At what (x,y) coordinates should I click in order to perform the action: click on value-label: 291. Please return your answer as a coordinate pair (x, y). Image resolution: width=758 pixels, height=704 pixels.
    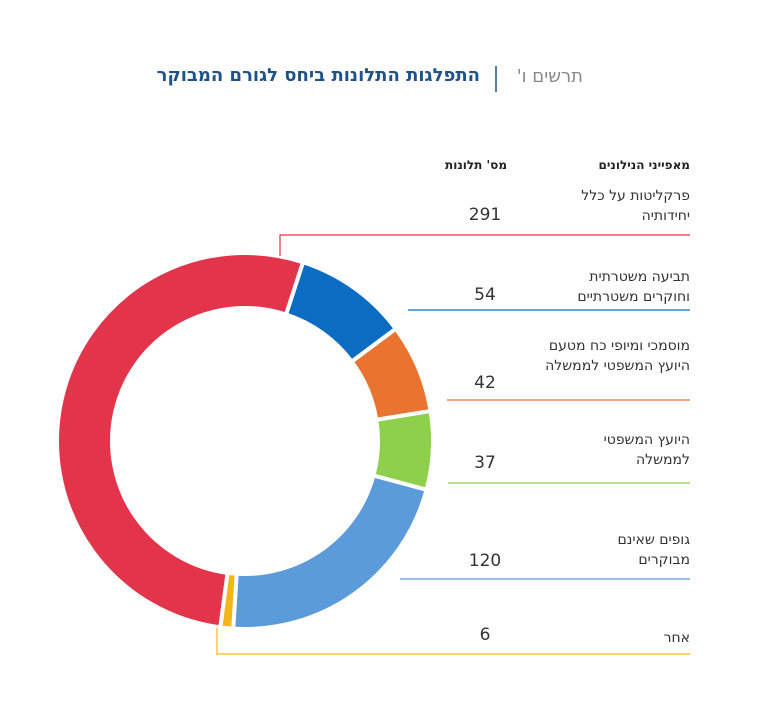
    Looking at the image, I should click on (485, 215).